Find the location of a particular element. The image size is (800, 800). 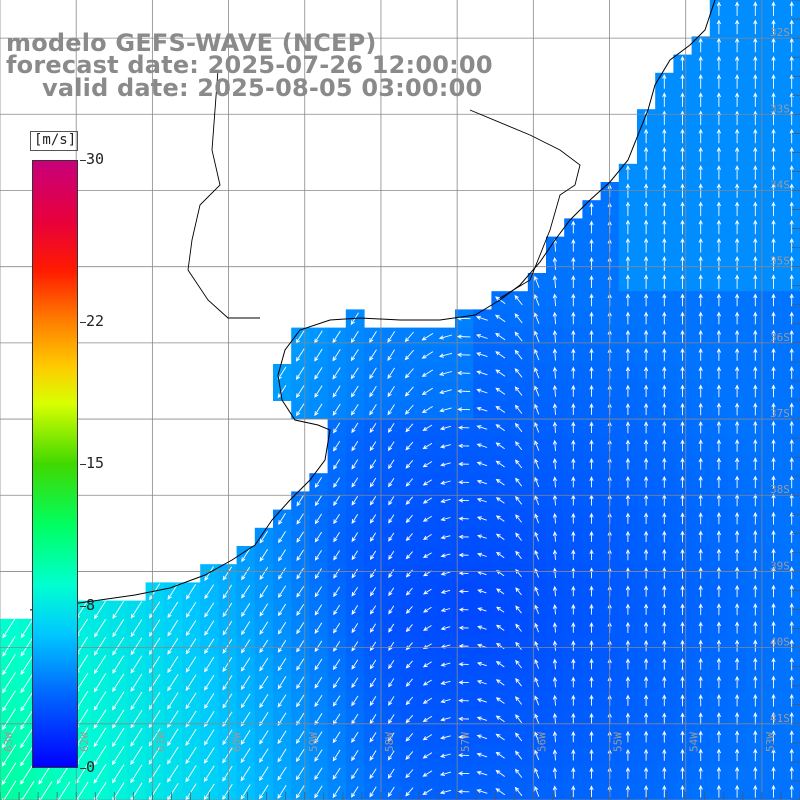

river-line is located at coordinates (223, 194).